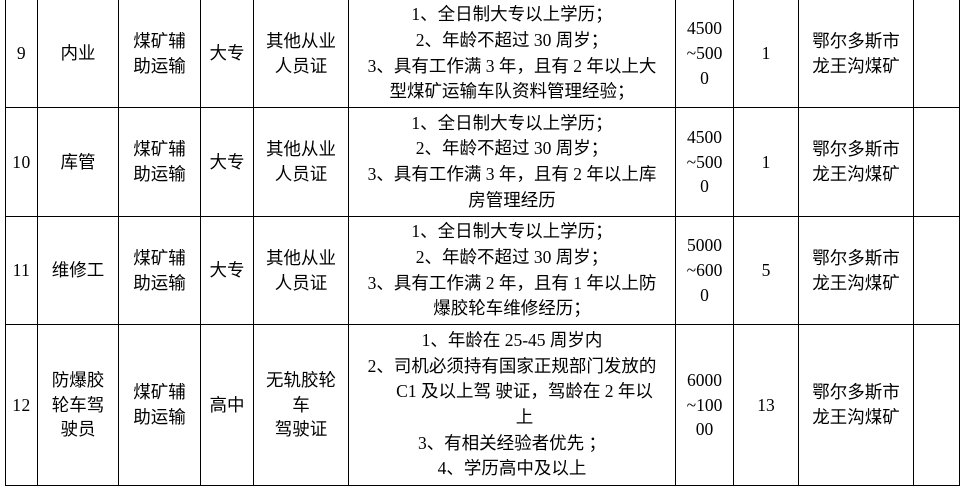 The height and width of the screenshot is (490, 961). I want to click on salary-cell-line: 0, so click(704, 77).